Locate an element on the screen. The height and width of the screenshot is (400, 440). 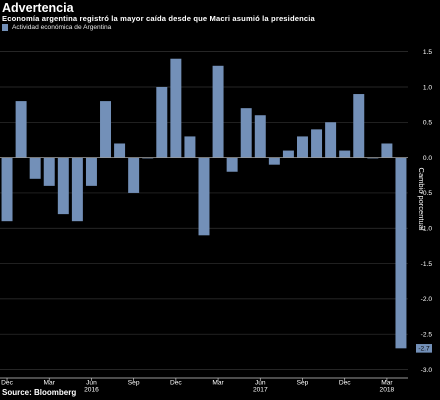
legend-label: Actividad económica de Argentina is located at coordinates (62, 27).